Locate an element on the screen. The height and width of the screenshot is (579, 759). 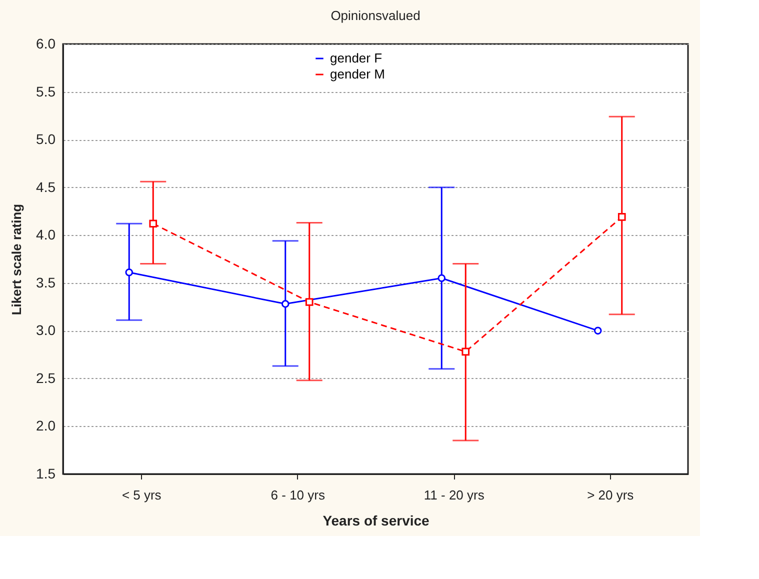
x-axis-title: Years of service is located at coordinates (376, 520).